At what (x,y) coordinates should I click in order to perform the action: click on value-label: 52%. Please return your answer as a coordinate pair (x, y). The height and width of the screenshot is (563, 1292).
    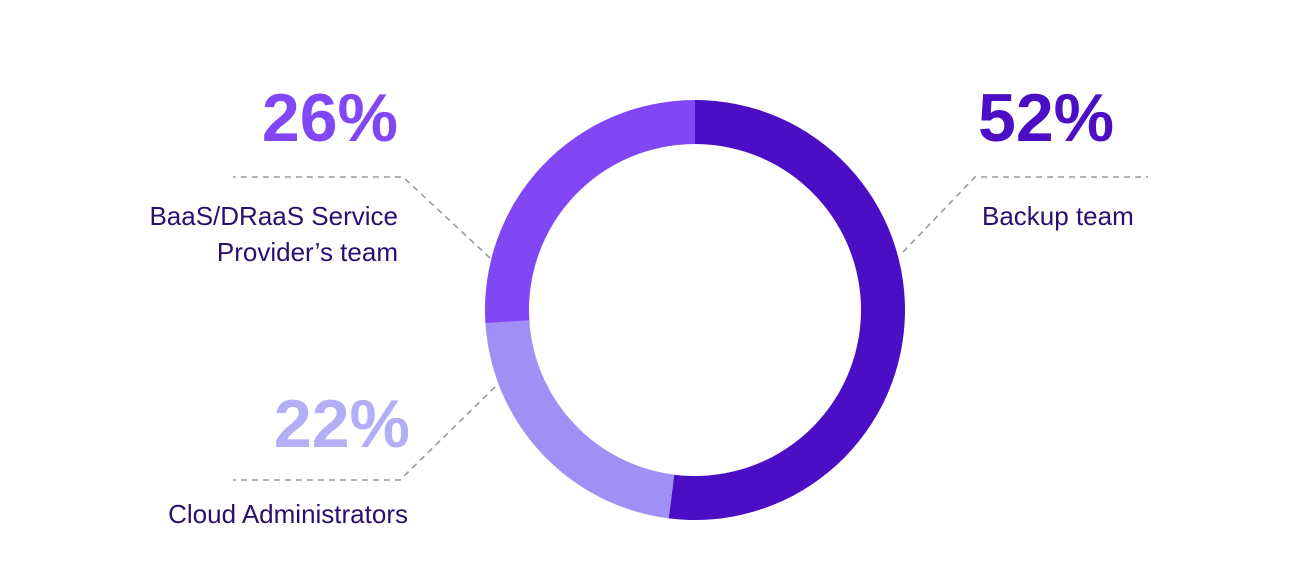
    Looking at the image, I should click on (1046, 118).